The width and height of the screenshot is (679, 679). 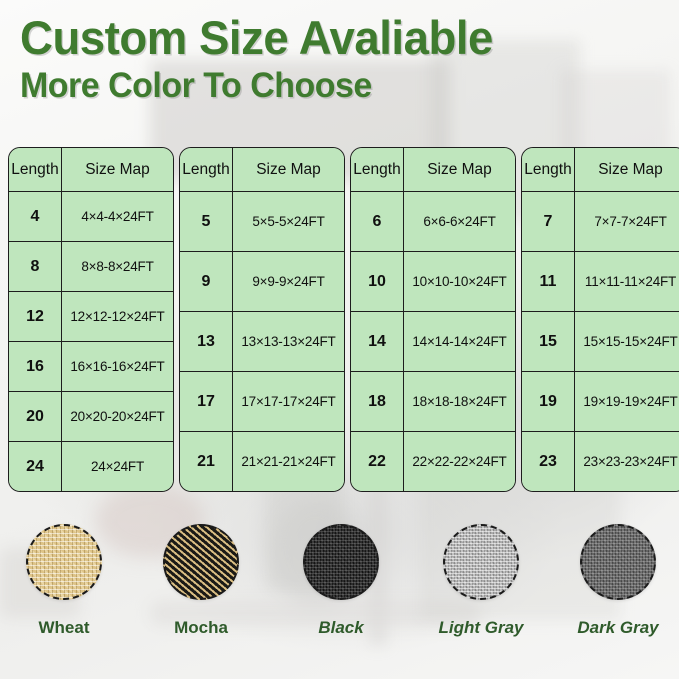 What do you see at coordinates (459, 342) in the screenshot?
I see `cell-size-map: 14×14-14×24FT` at bounding box center [459, 342].